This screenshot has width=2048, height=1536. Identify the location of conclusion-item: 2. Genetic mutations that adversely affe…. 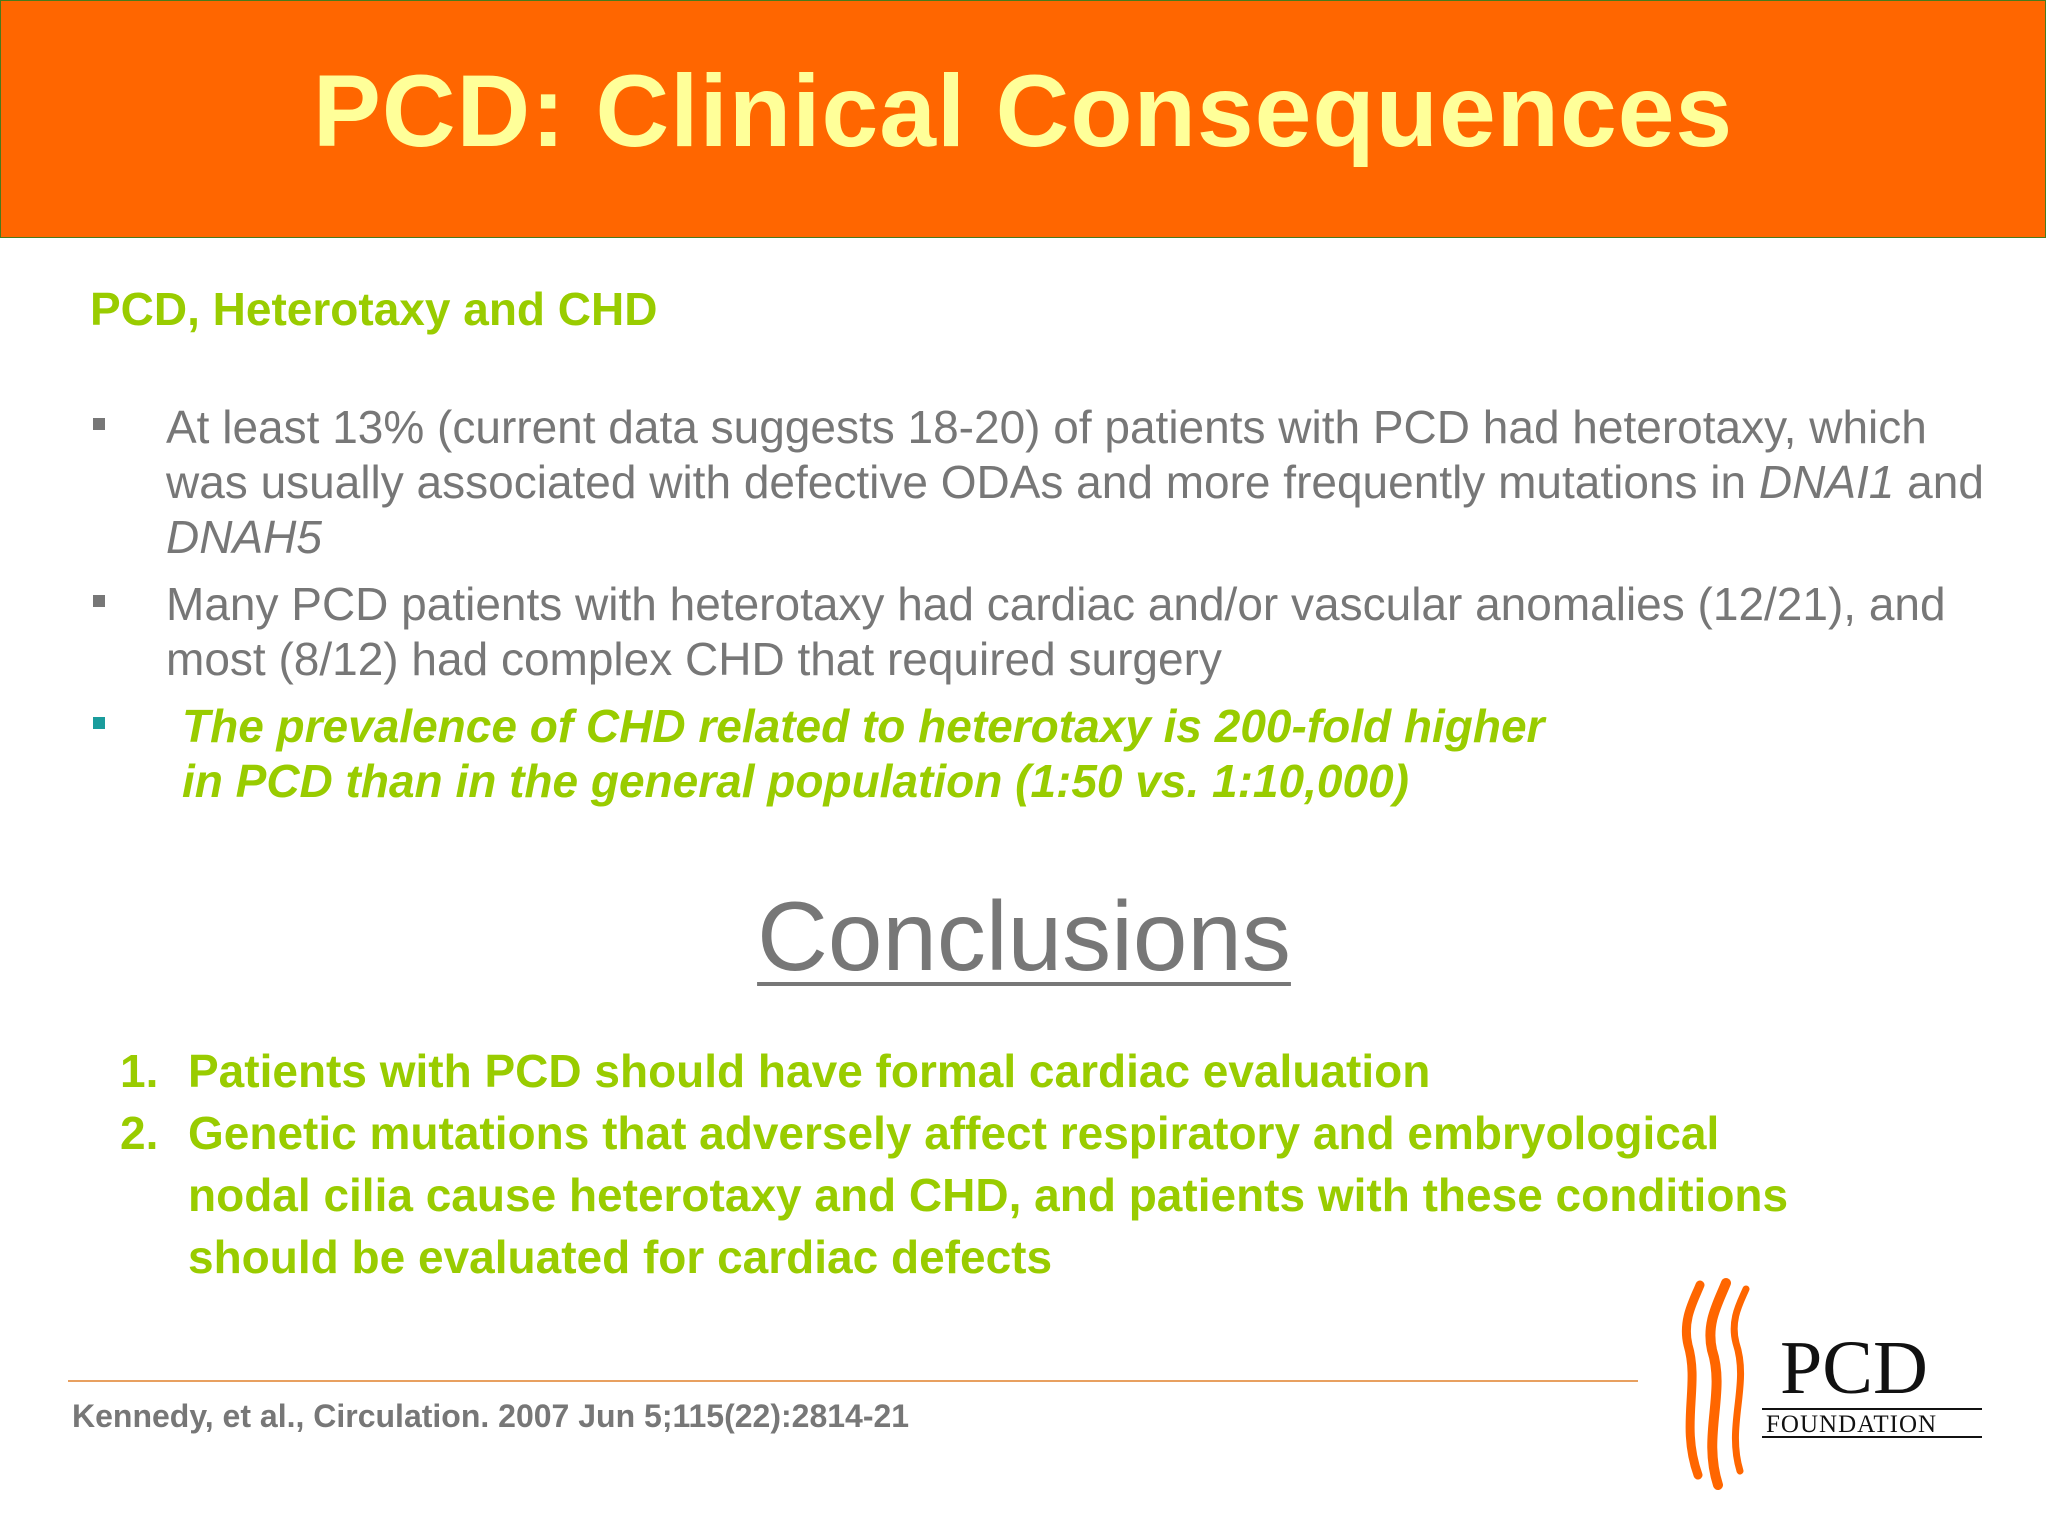
(970, 1195).